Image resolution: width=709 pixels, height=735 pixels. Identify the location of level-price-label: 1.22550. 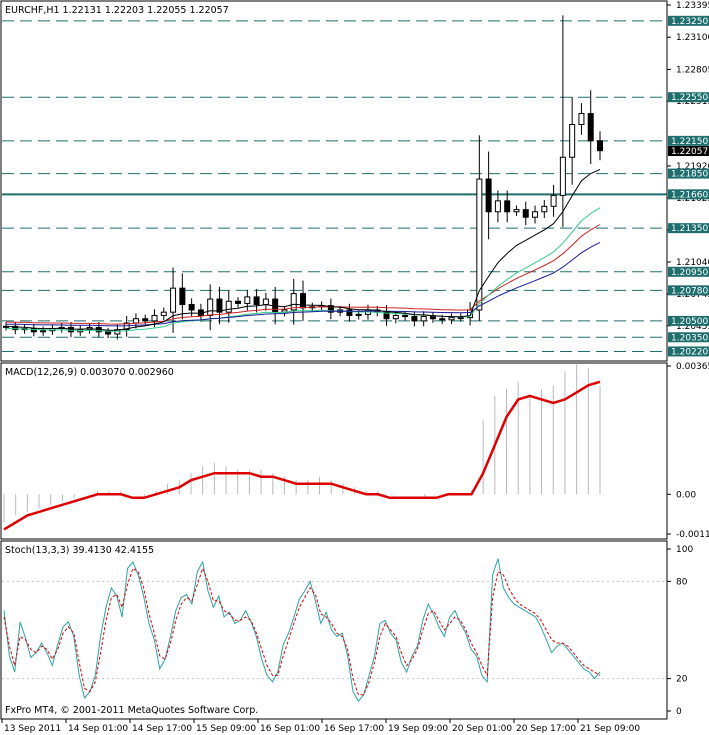
(689, 98).